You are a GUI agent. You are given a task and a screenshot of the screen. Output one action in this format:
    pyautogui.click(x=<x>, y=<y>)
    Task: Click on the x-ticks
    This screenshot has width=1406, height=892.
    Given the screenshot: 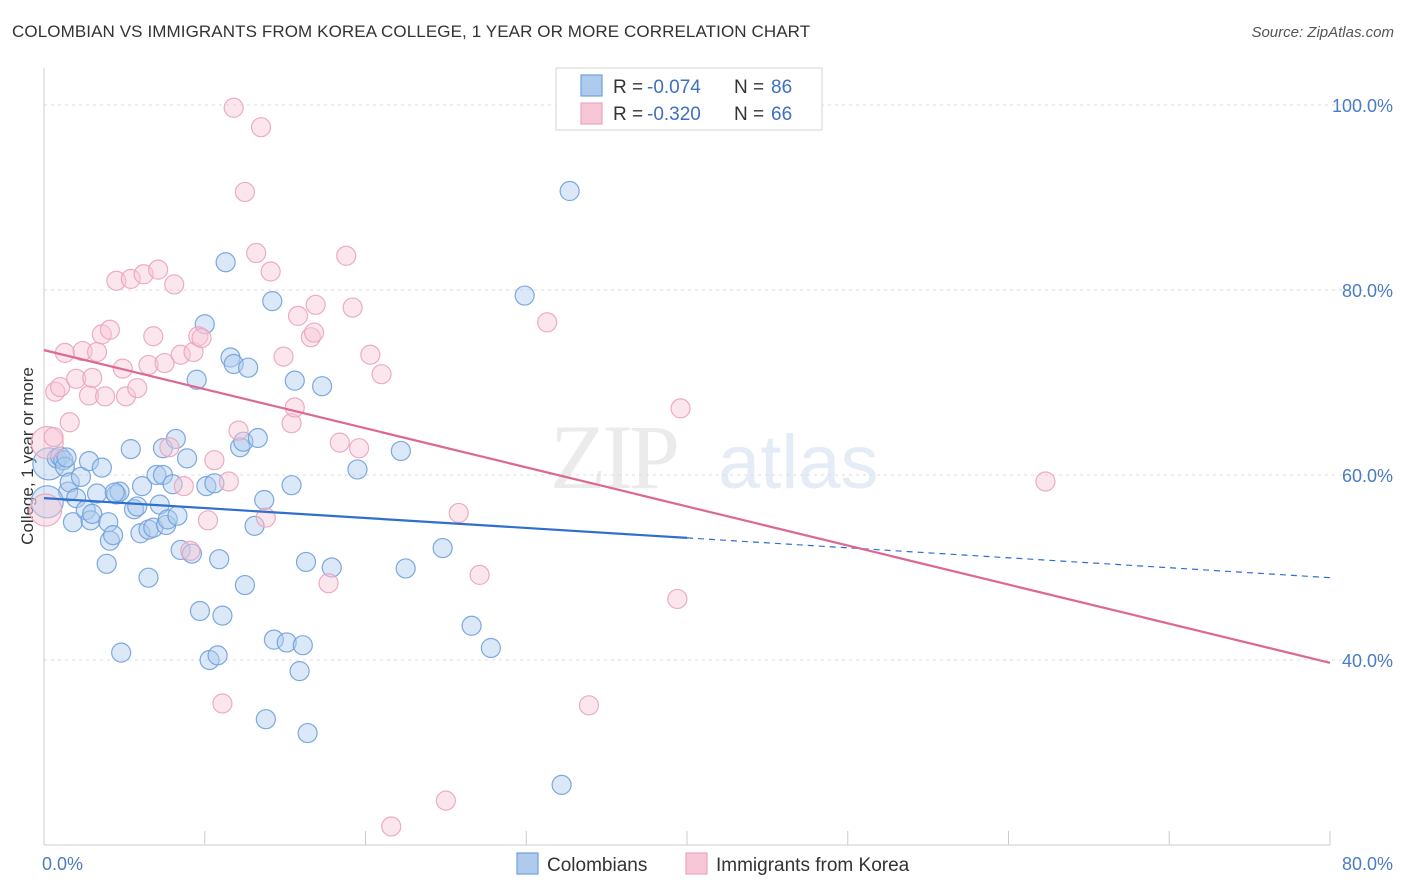 What is the action you would take?
    pyautogui.click(x=687, y=838)
    